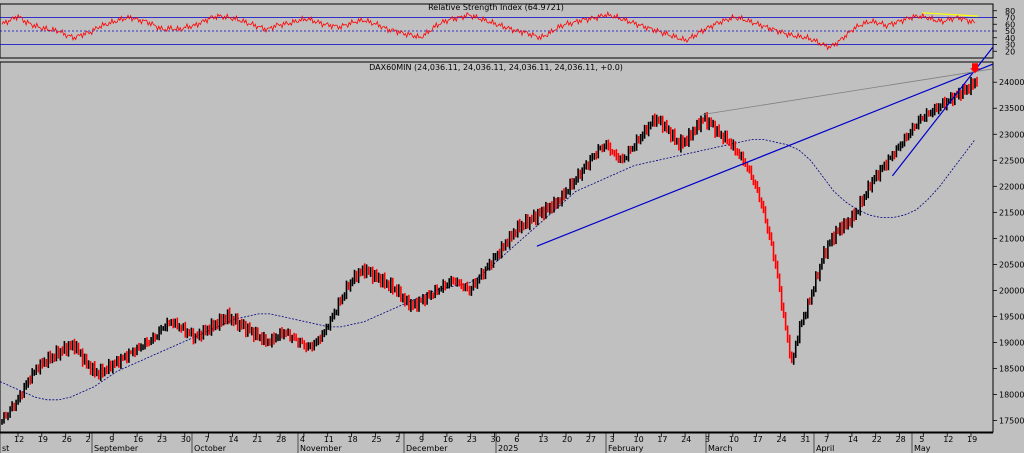 This screenshot has width=1024, height=453. What do you see at coordinates (1011, 134) in the screenshot?
I see `price-tick-label: 23000` at bounding box center [1011, 134].